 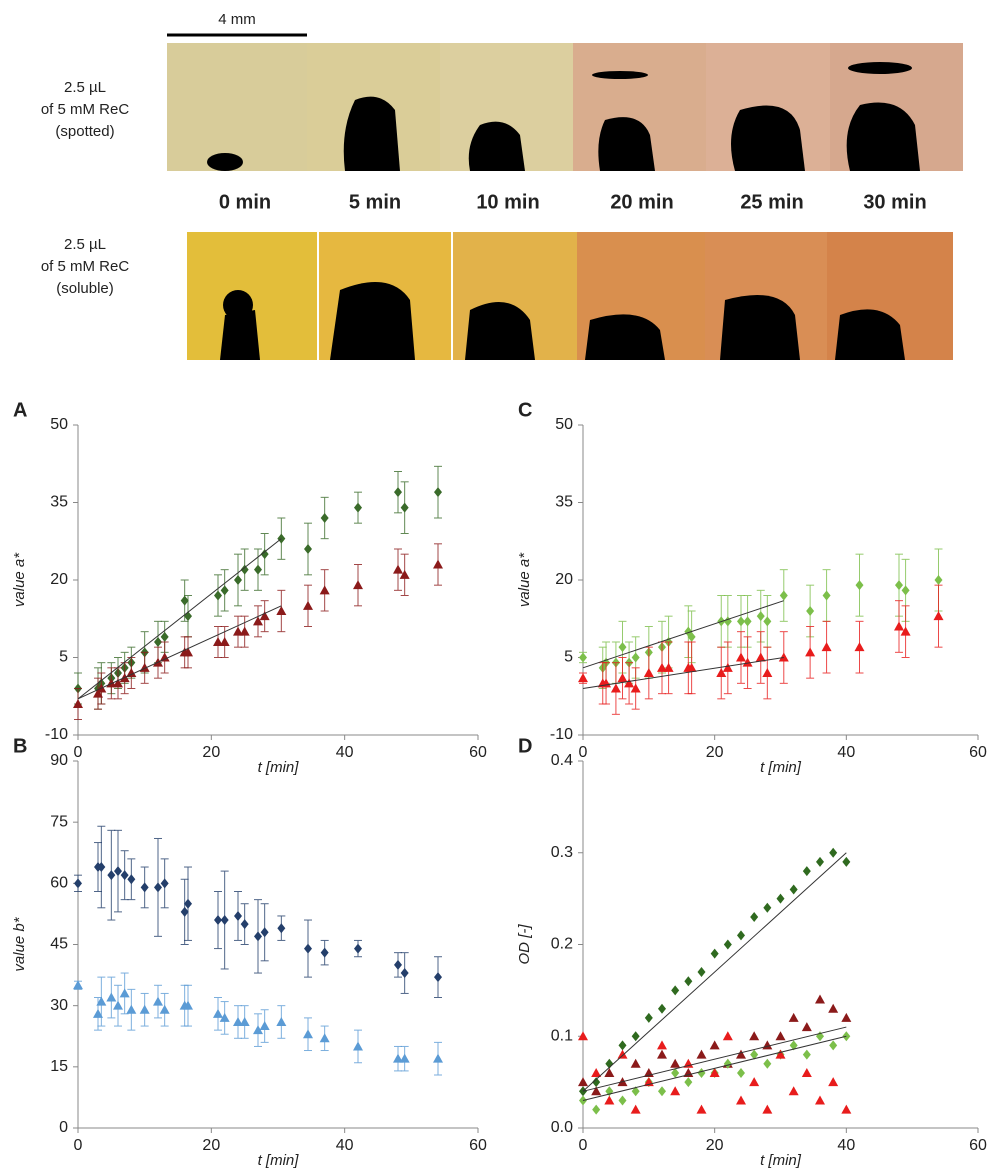 What do you see at coordinates (59, 1066) in the screenshot?
I see `y-tick-label: 15` at bounding box center [59, 1066].